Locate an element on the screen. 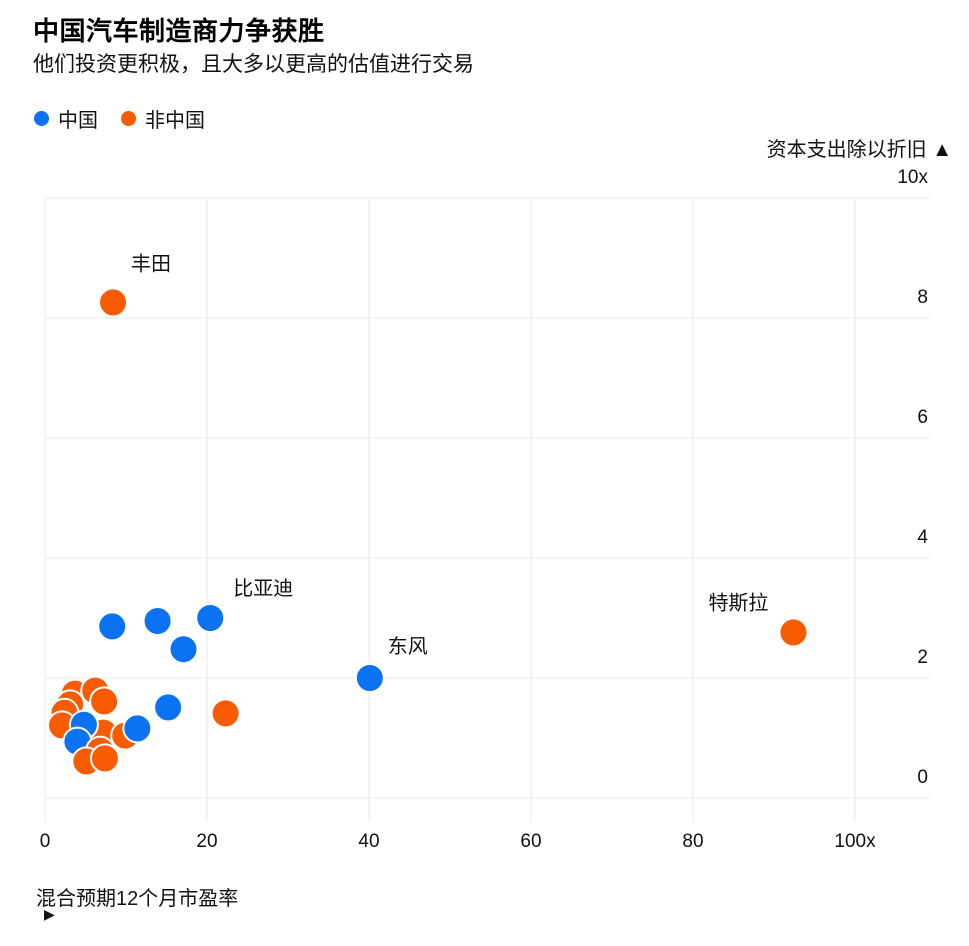 The image size is (969, 946). point-中国-东风 is located at coordinates (369, 678).